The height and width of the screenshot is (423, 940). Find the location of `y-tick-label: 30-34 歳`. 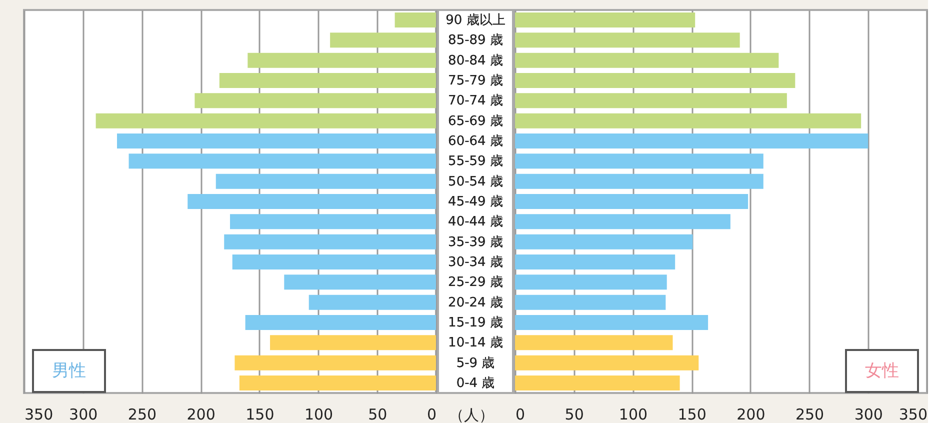

y-tick-label: 30-34 歳 is located at coordinates (475, 262).